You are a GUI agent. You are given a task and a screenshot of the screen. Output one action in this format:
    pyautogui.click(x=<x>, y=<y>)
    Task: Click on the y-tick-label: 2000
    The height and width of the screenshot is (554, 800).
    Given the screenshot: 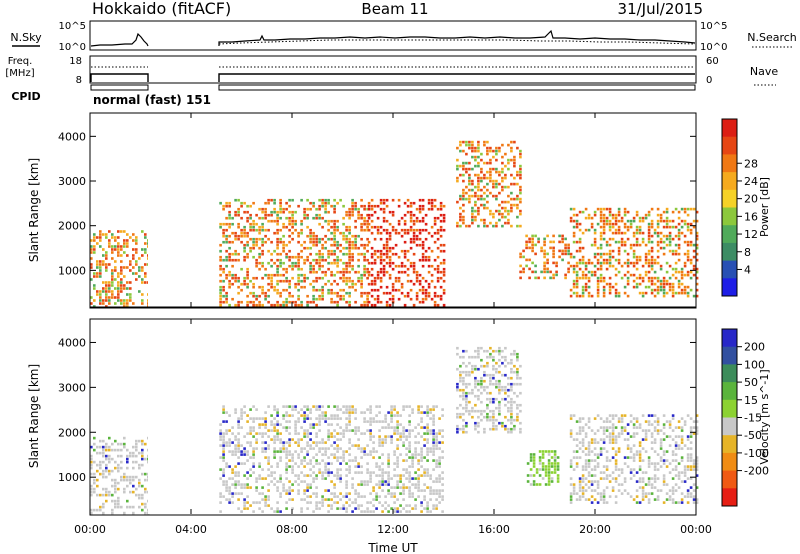 What is the action you would take?
    pyautogui.click(x=72, y=432)
    